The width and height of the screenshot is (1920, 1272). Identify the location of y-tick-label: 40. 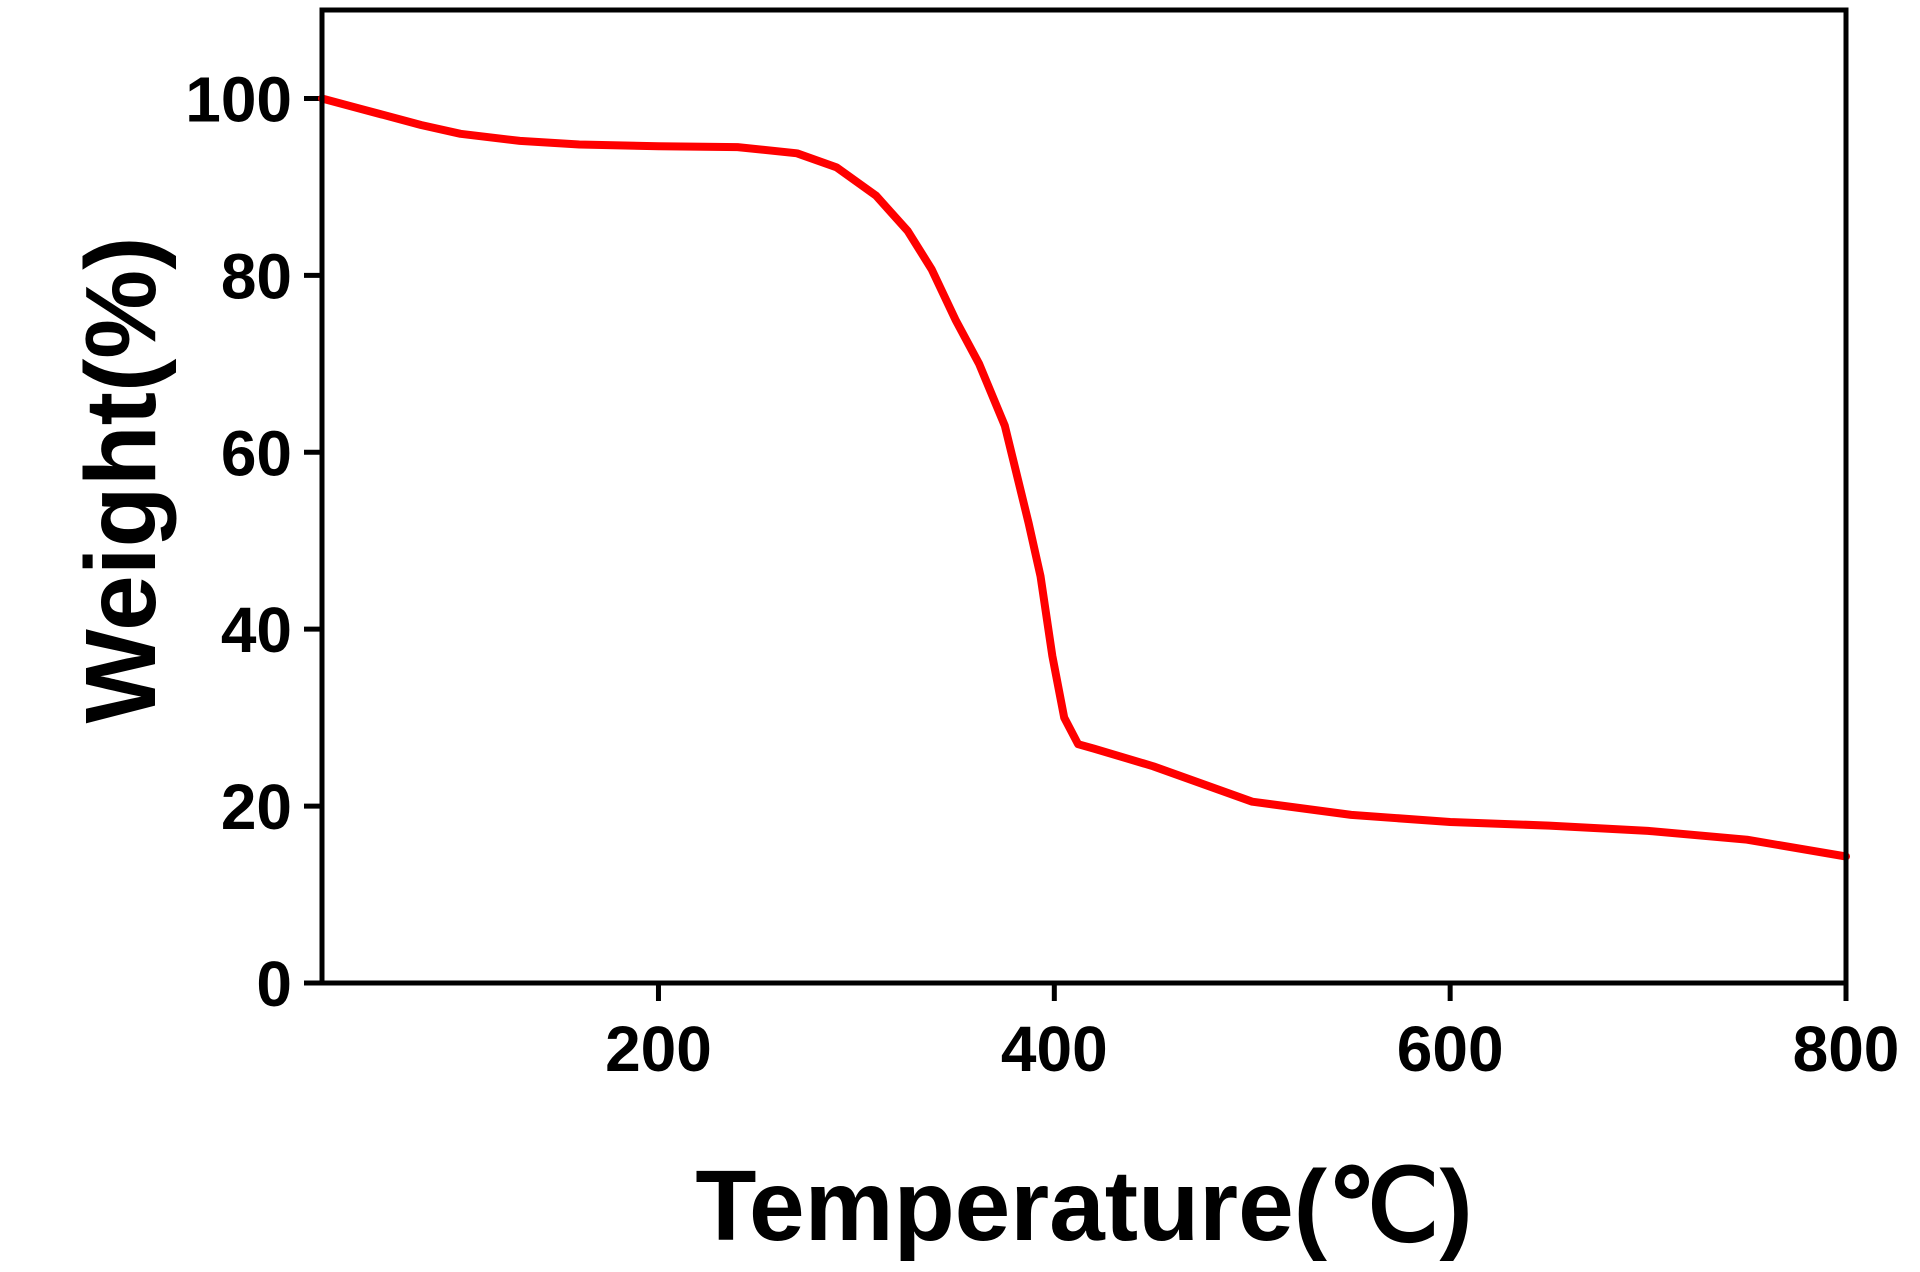
(256, 630).